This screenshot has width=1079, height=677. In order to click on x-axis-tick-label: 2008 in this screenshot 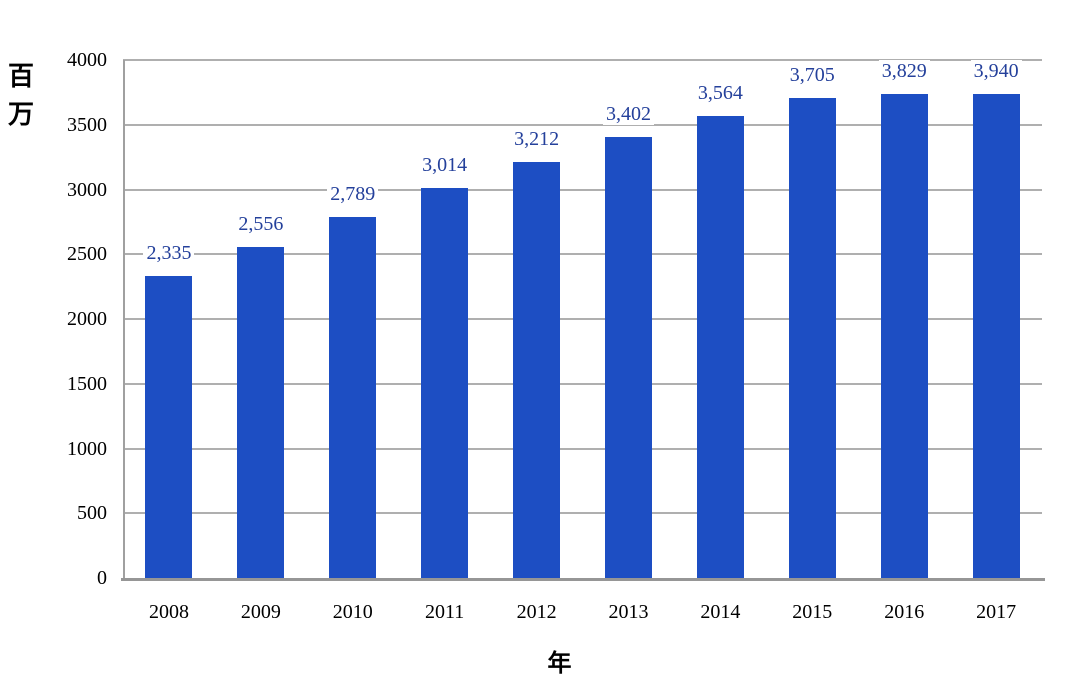, I will do `click(168, 612)`.